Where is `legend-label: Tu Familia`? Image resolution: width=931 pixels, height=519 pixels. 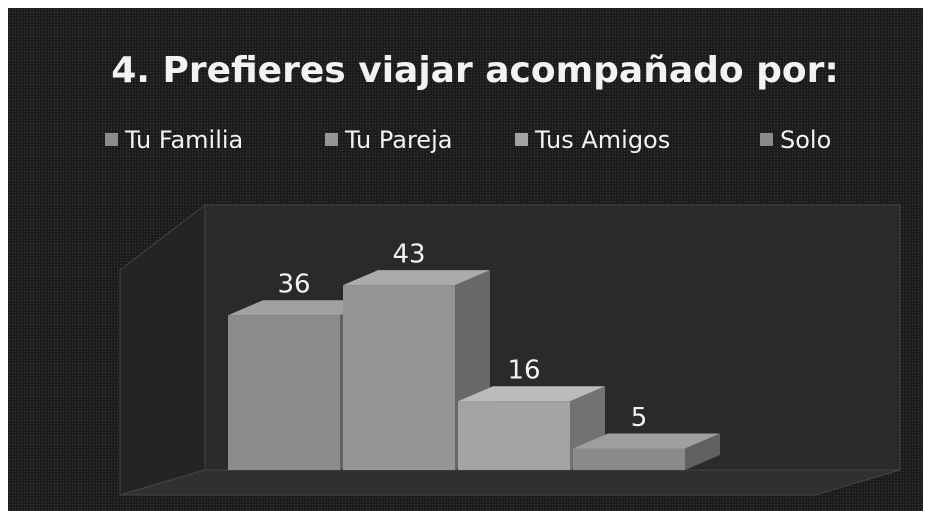 legend-label: Tu Familia is located at coordinates (183, 140).